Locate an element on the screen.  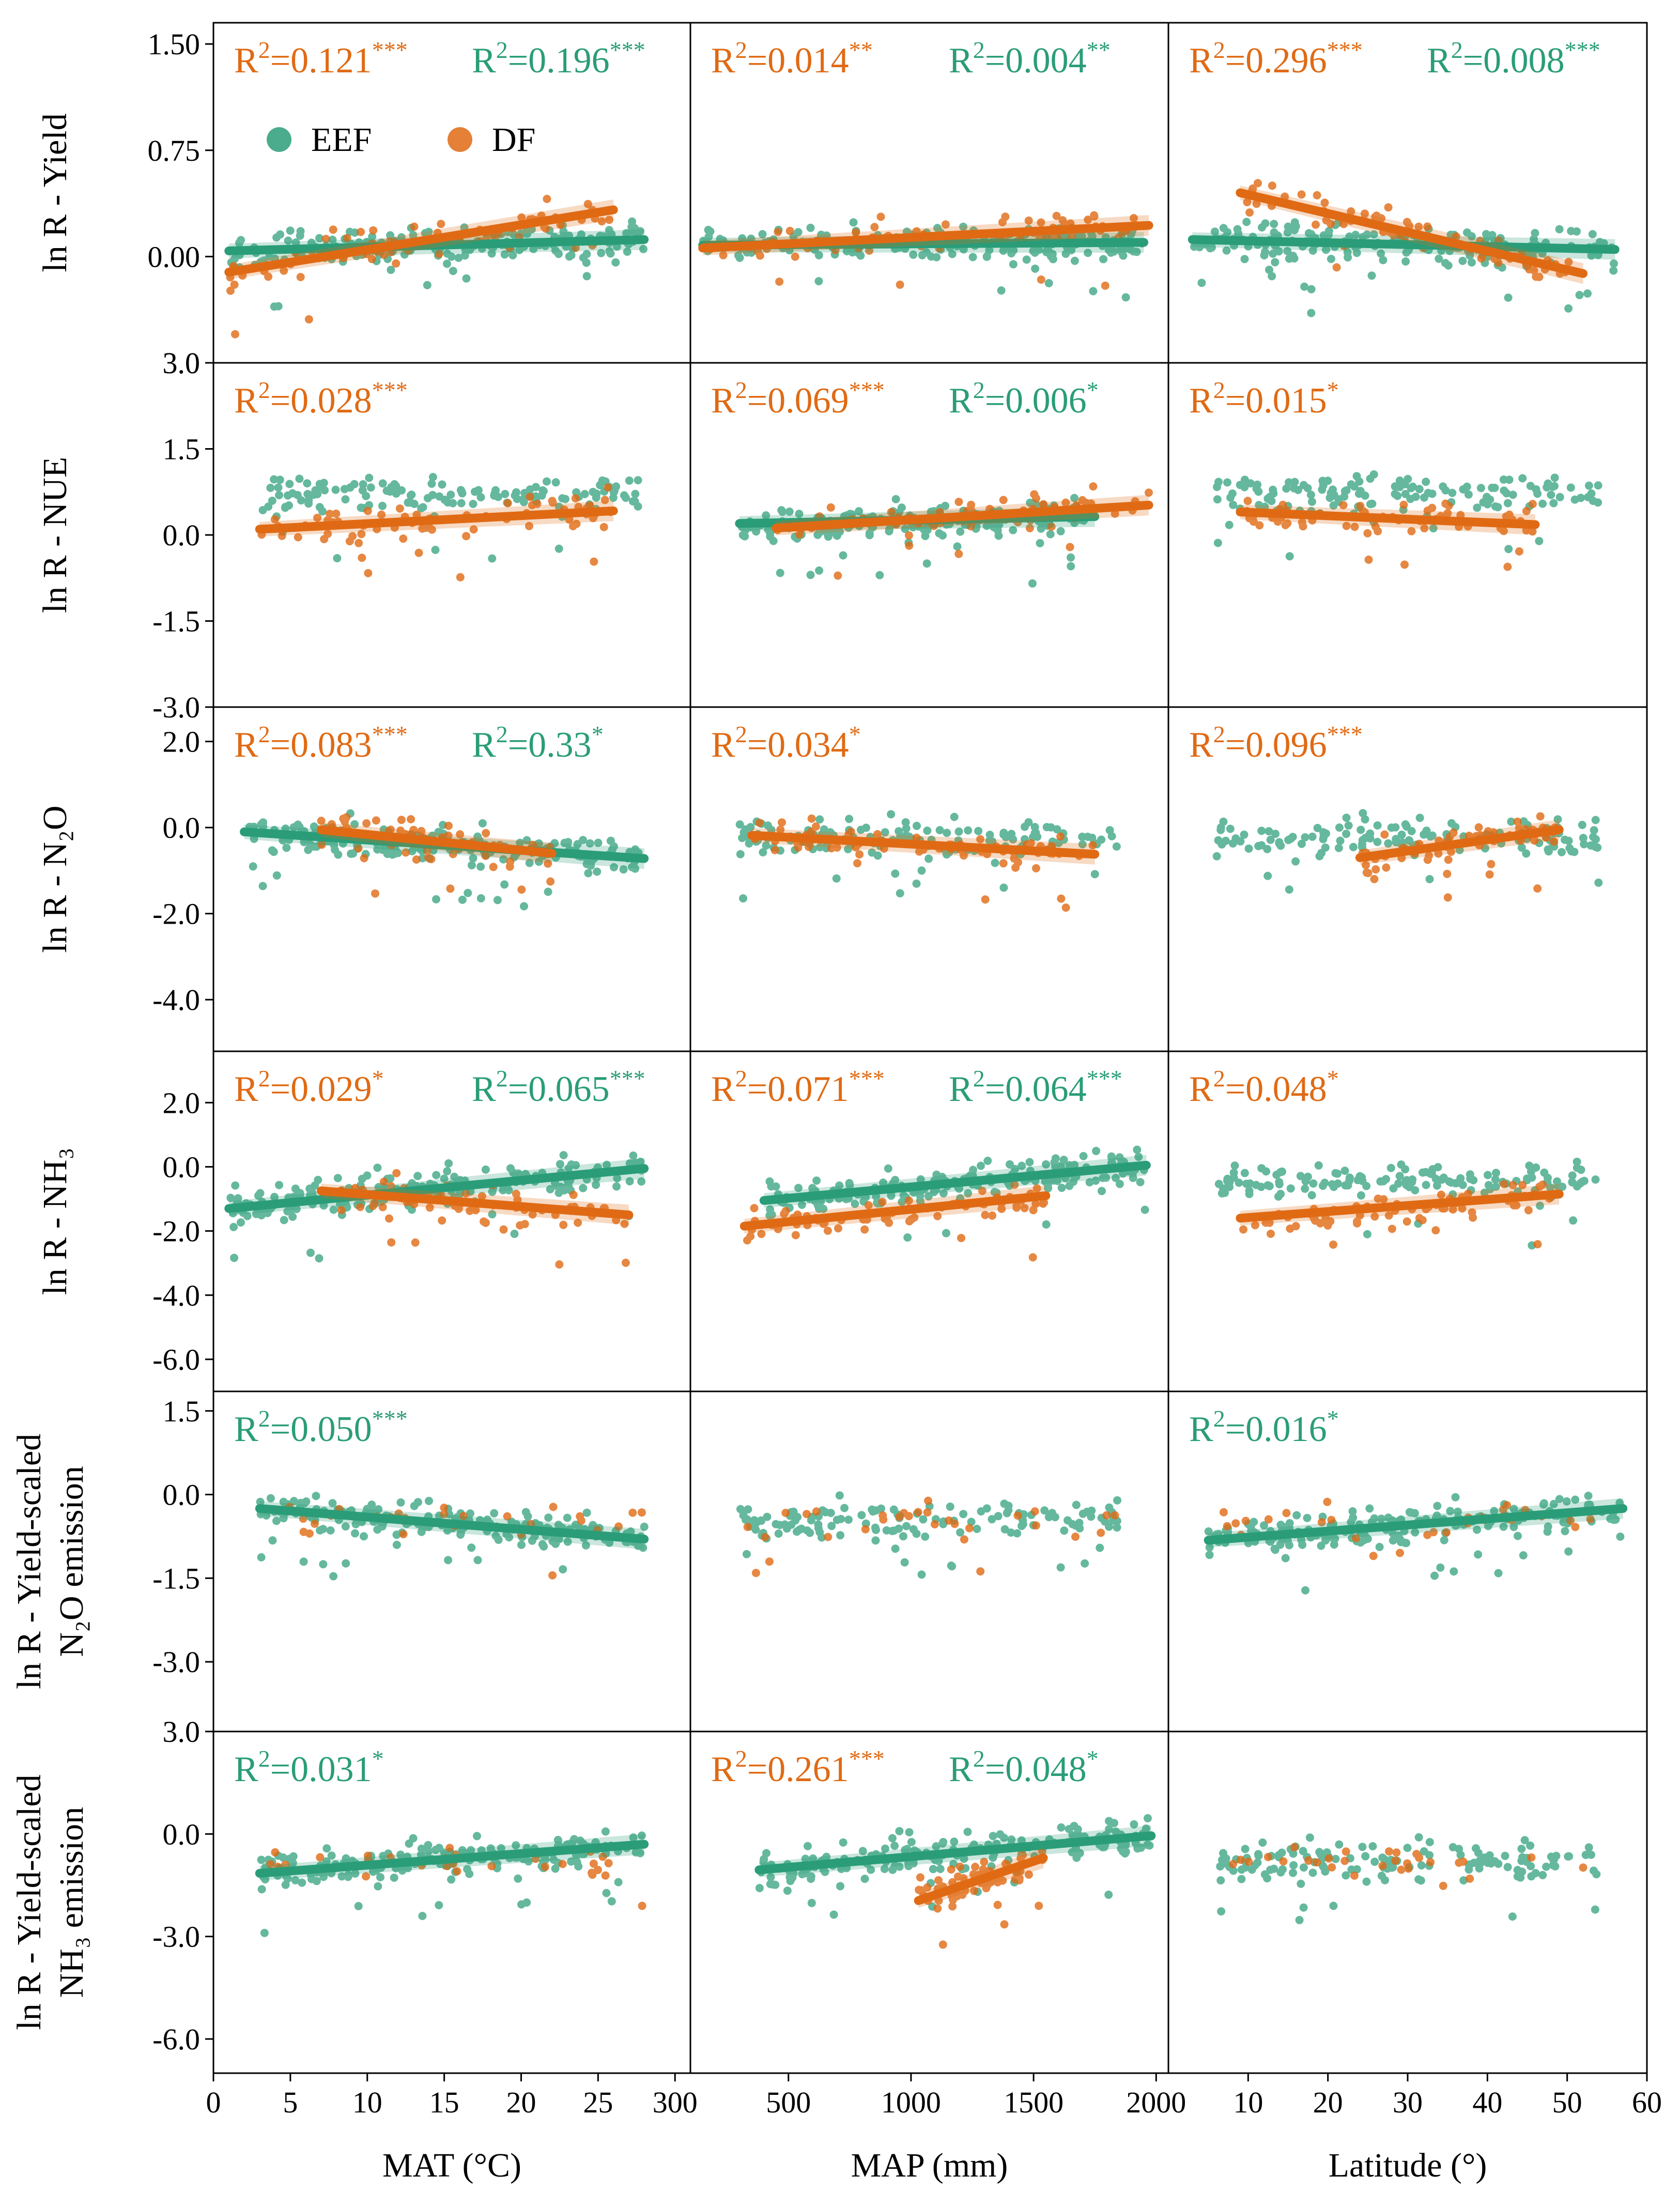
legend-marker-eef is located at coordinates (279, 139).